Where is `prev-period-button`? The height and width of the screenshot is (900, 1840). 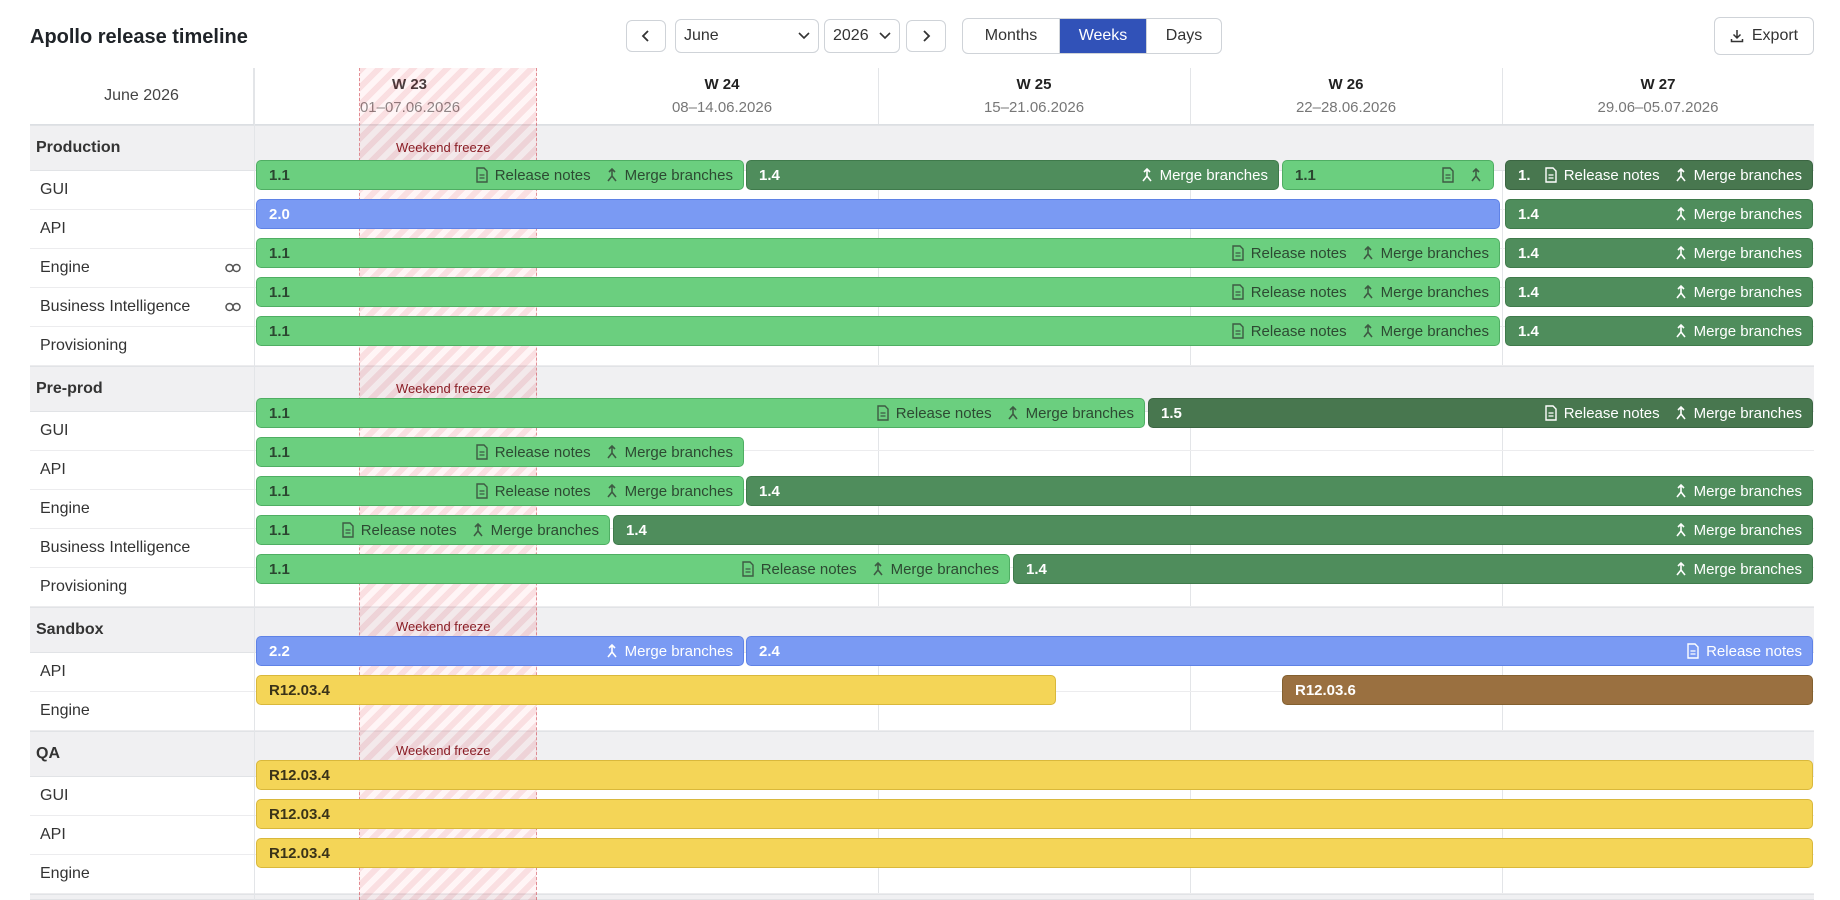 prev-period-button is located at coordinates (646, 36).